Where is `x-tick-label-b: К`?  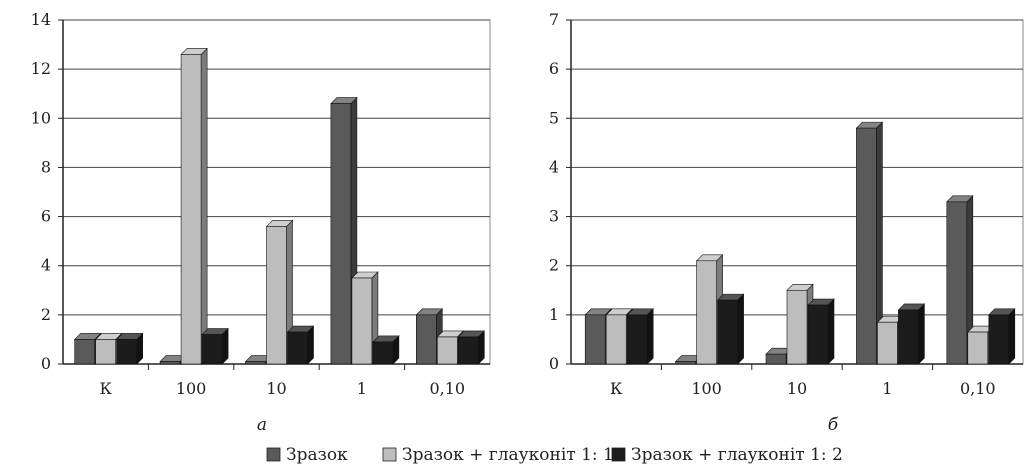
x-tick-label-b: К is located at coordinates (616, 388).